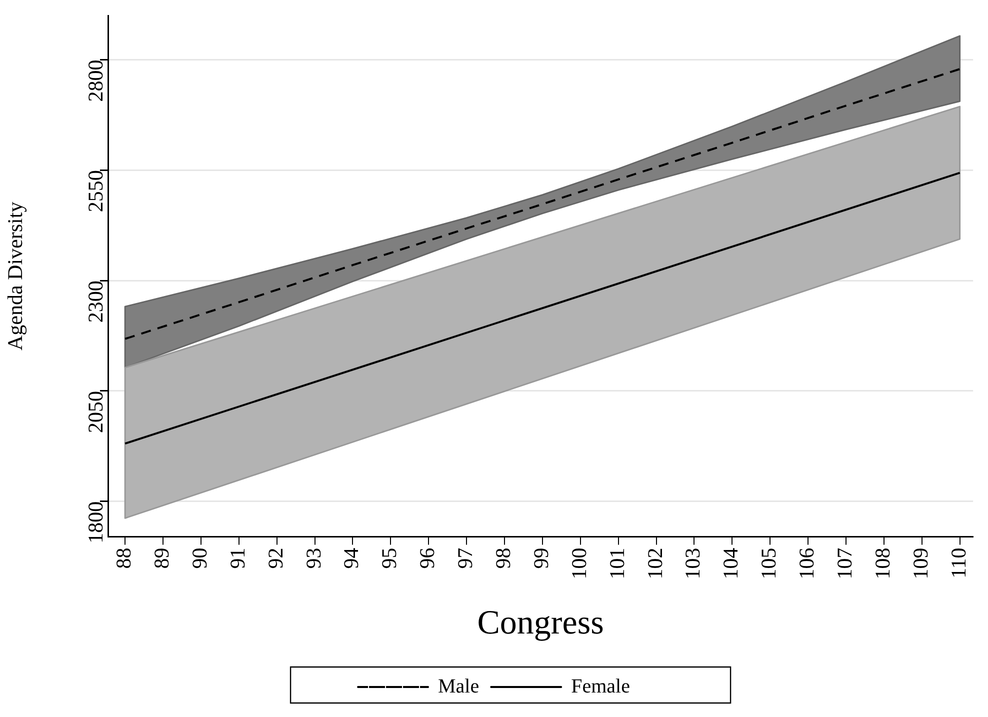  Describe the element at coordinates (844, 564) in the screenshot. I see `x-tick-label: 107` at that location.